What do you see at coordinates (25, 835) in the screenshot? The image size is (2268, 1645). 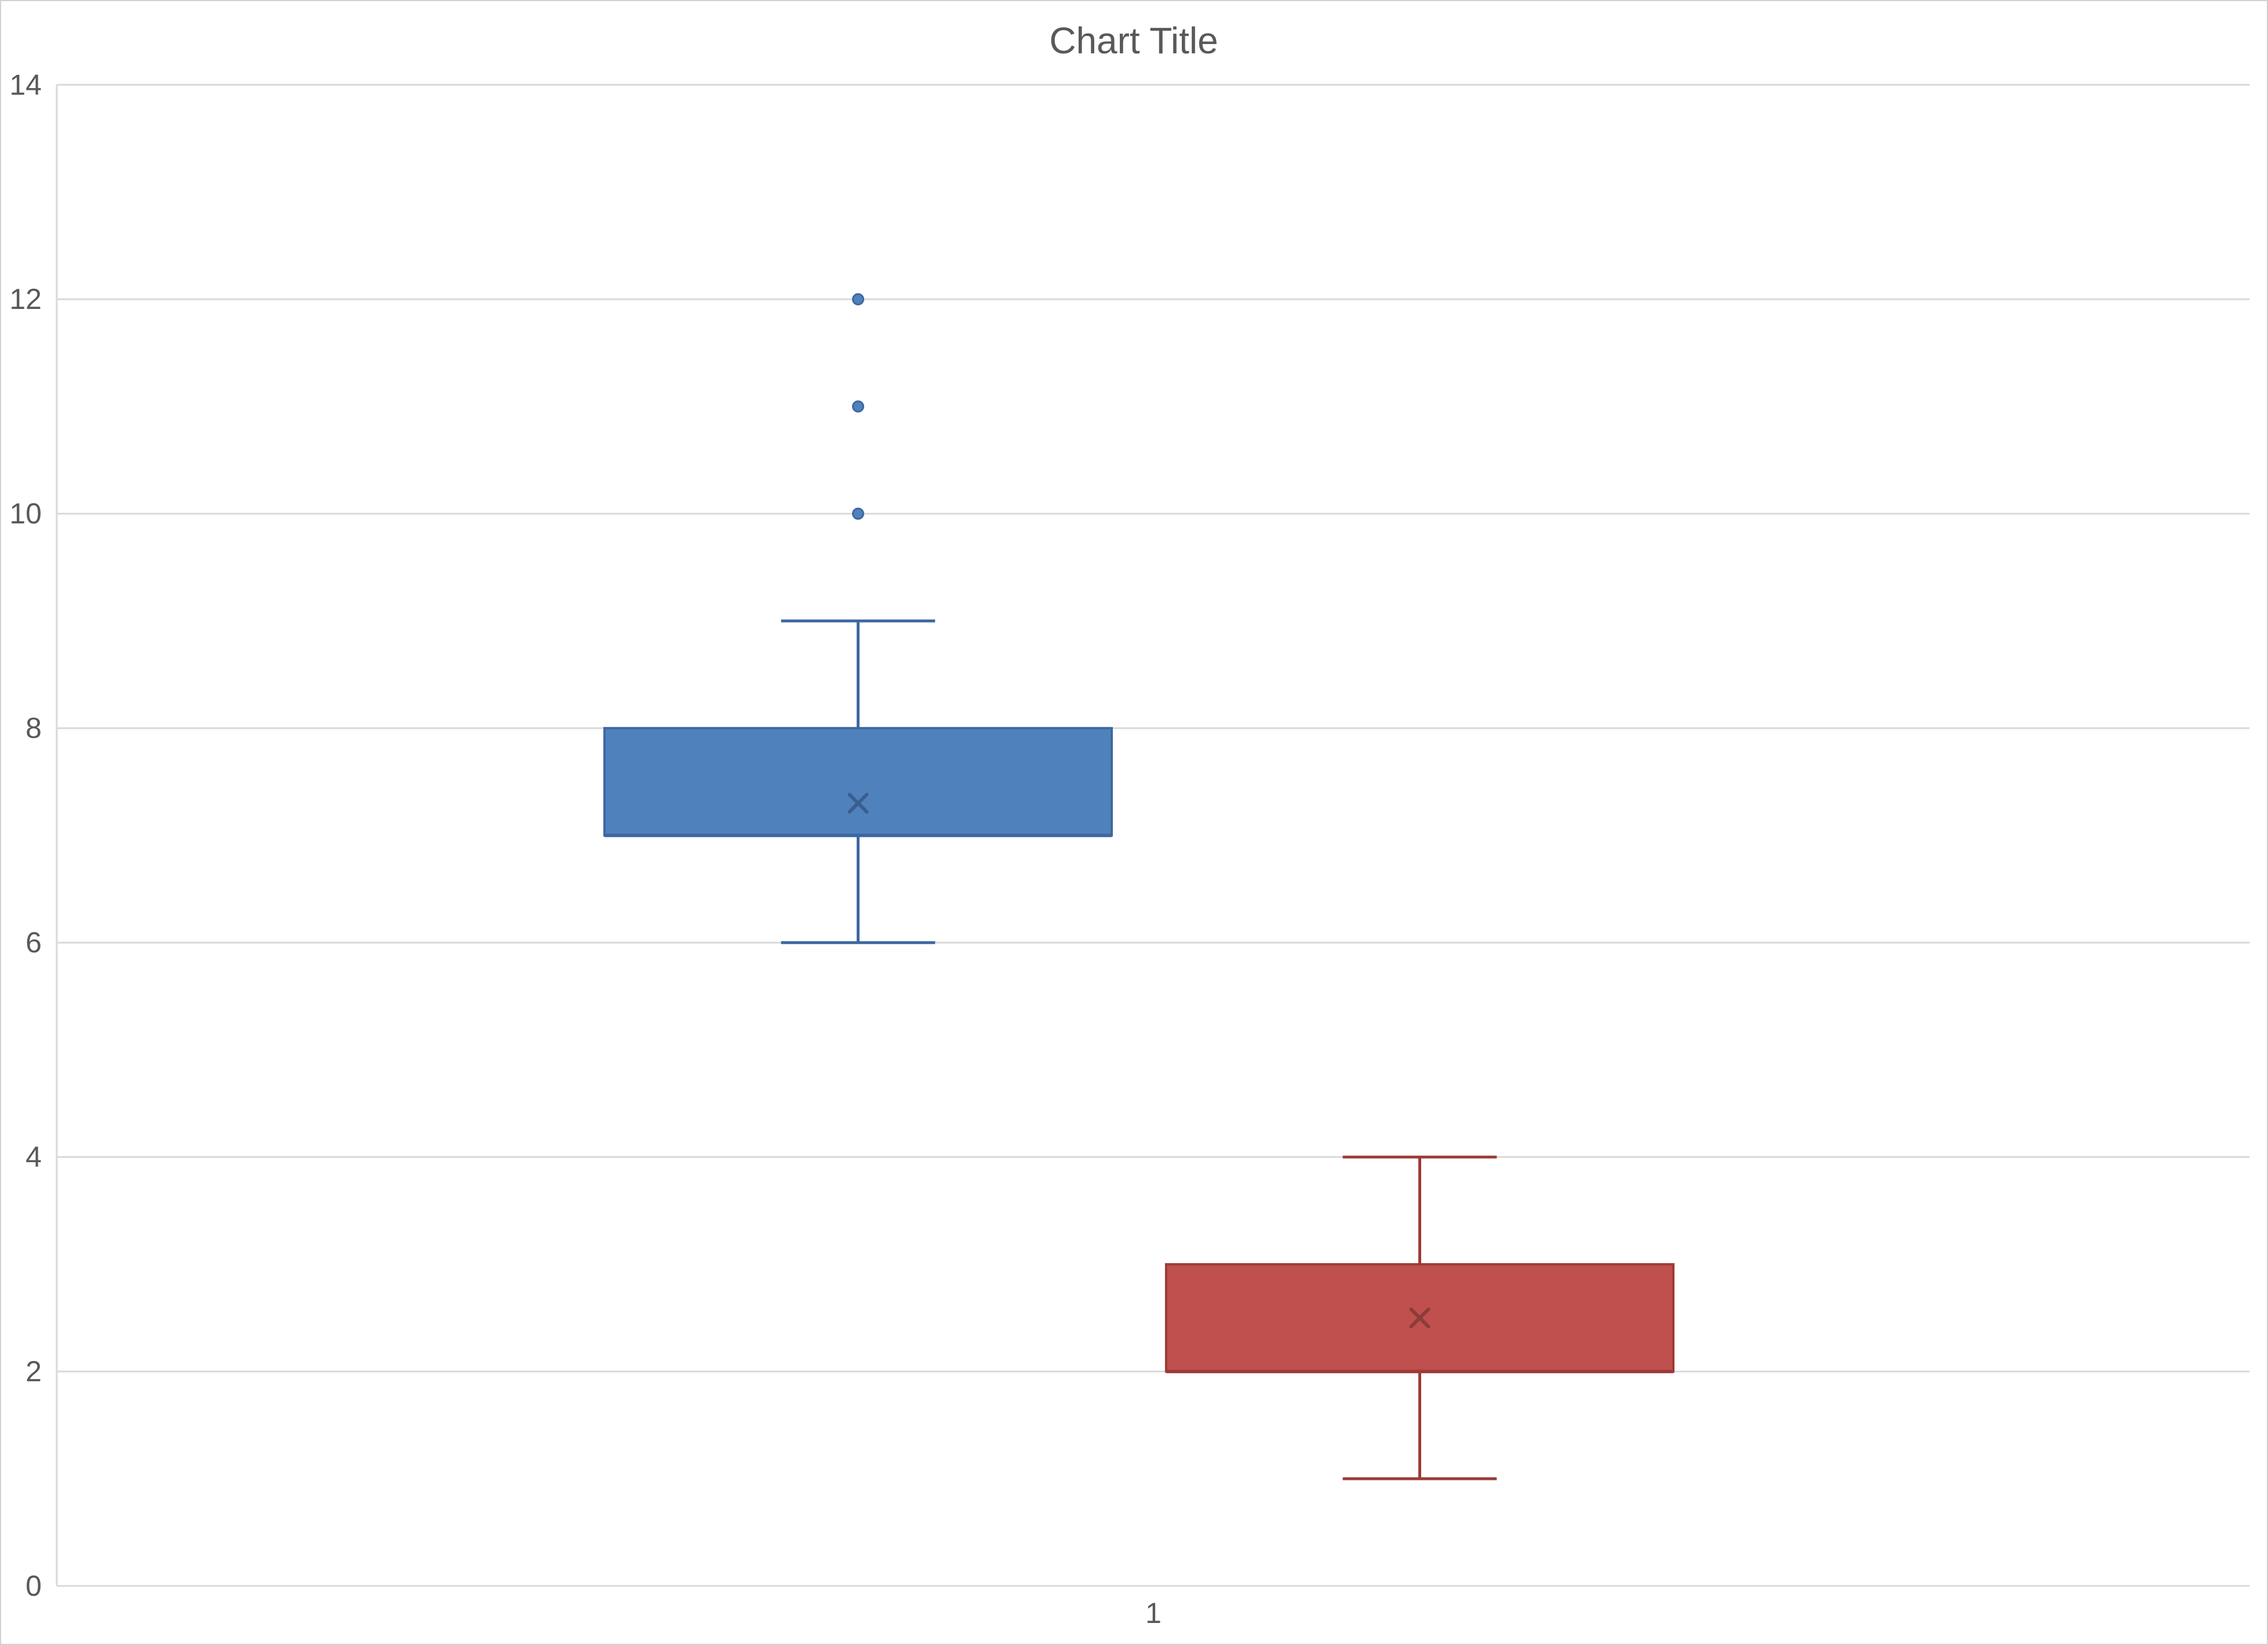 I see `y-axis-tick-labels: 0 2 4 6 8 10 12 14` at bounding box center [25, 835].